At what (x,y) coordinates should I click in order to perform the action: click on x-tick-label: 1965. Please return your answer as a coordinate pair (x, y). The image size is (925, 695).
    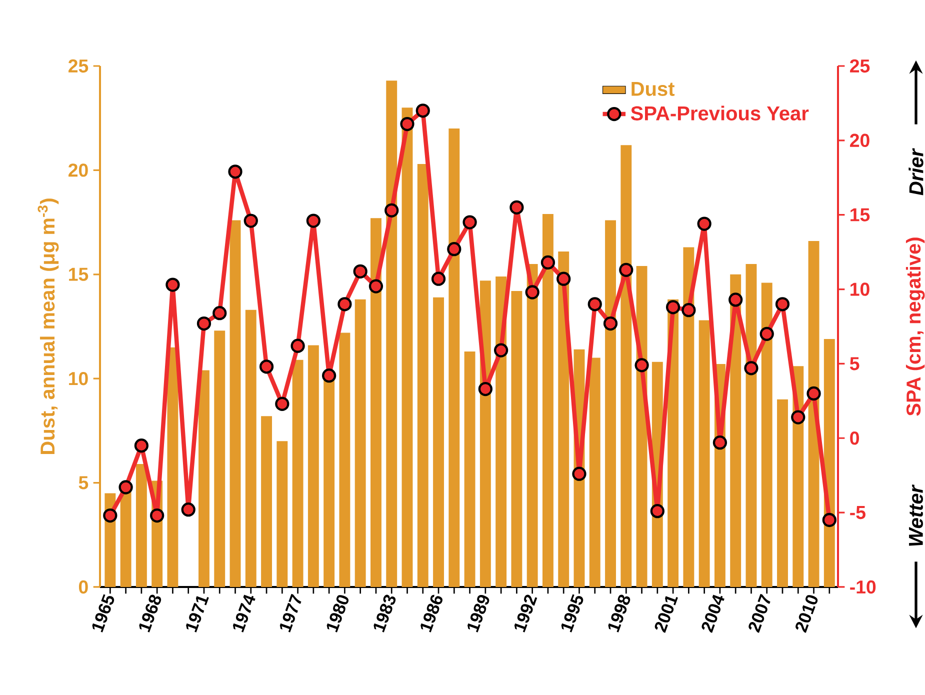
    Looking at the image, I should click on (103, 613).